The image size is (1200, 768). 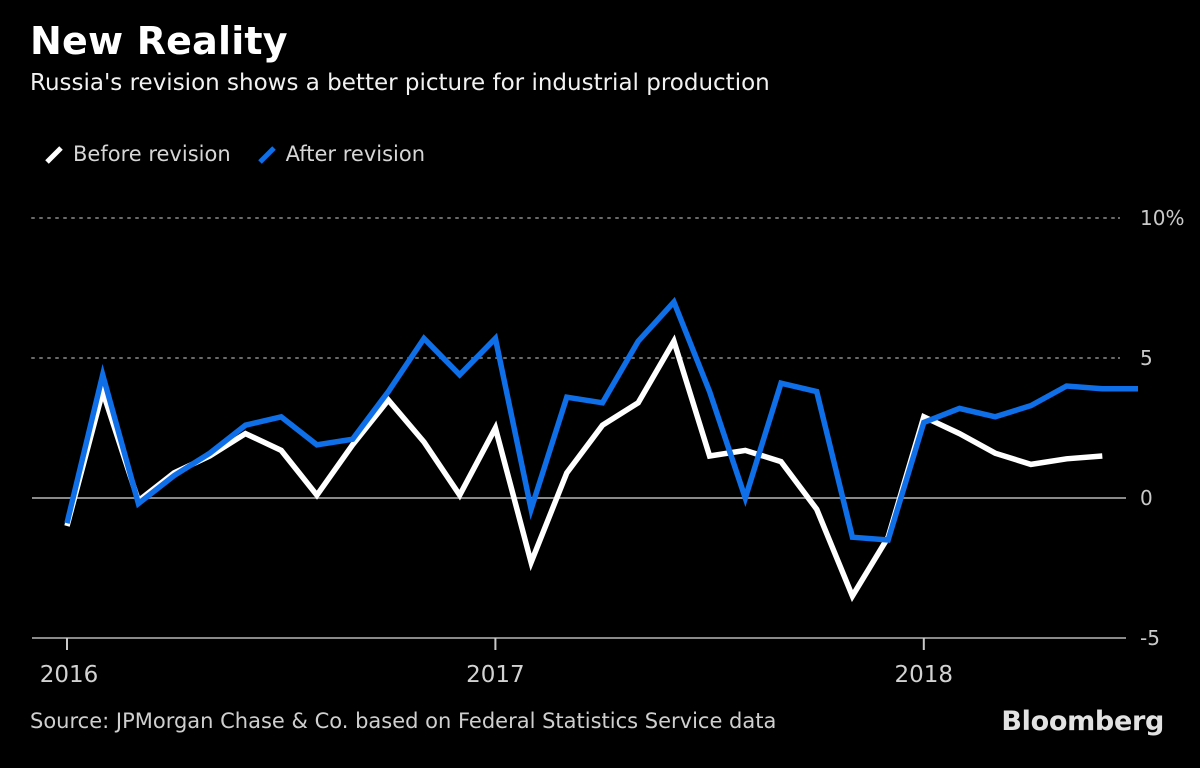 I want to click on legend-label-after-revision: After revision, so click(x=355, y=154).